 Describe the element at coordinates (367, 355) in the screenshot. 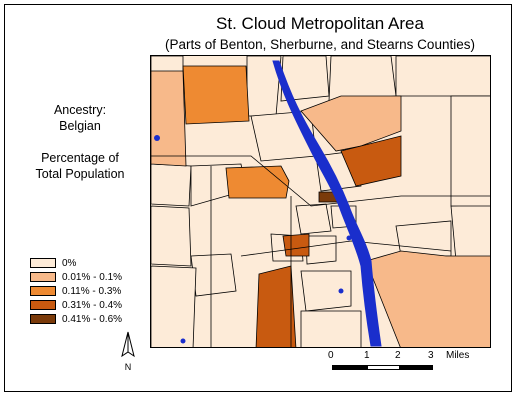

I see `scale-tick: 1` at that location.